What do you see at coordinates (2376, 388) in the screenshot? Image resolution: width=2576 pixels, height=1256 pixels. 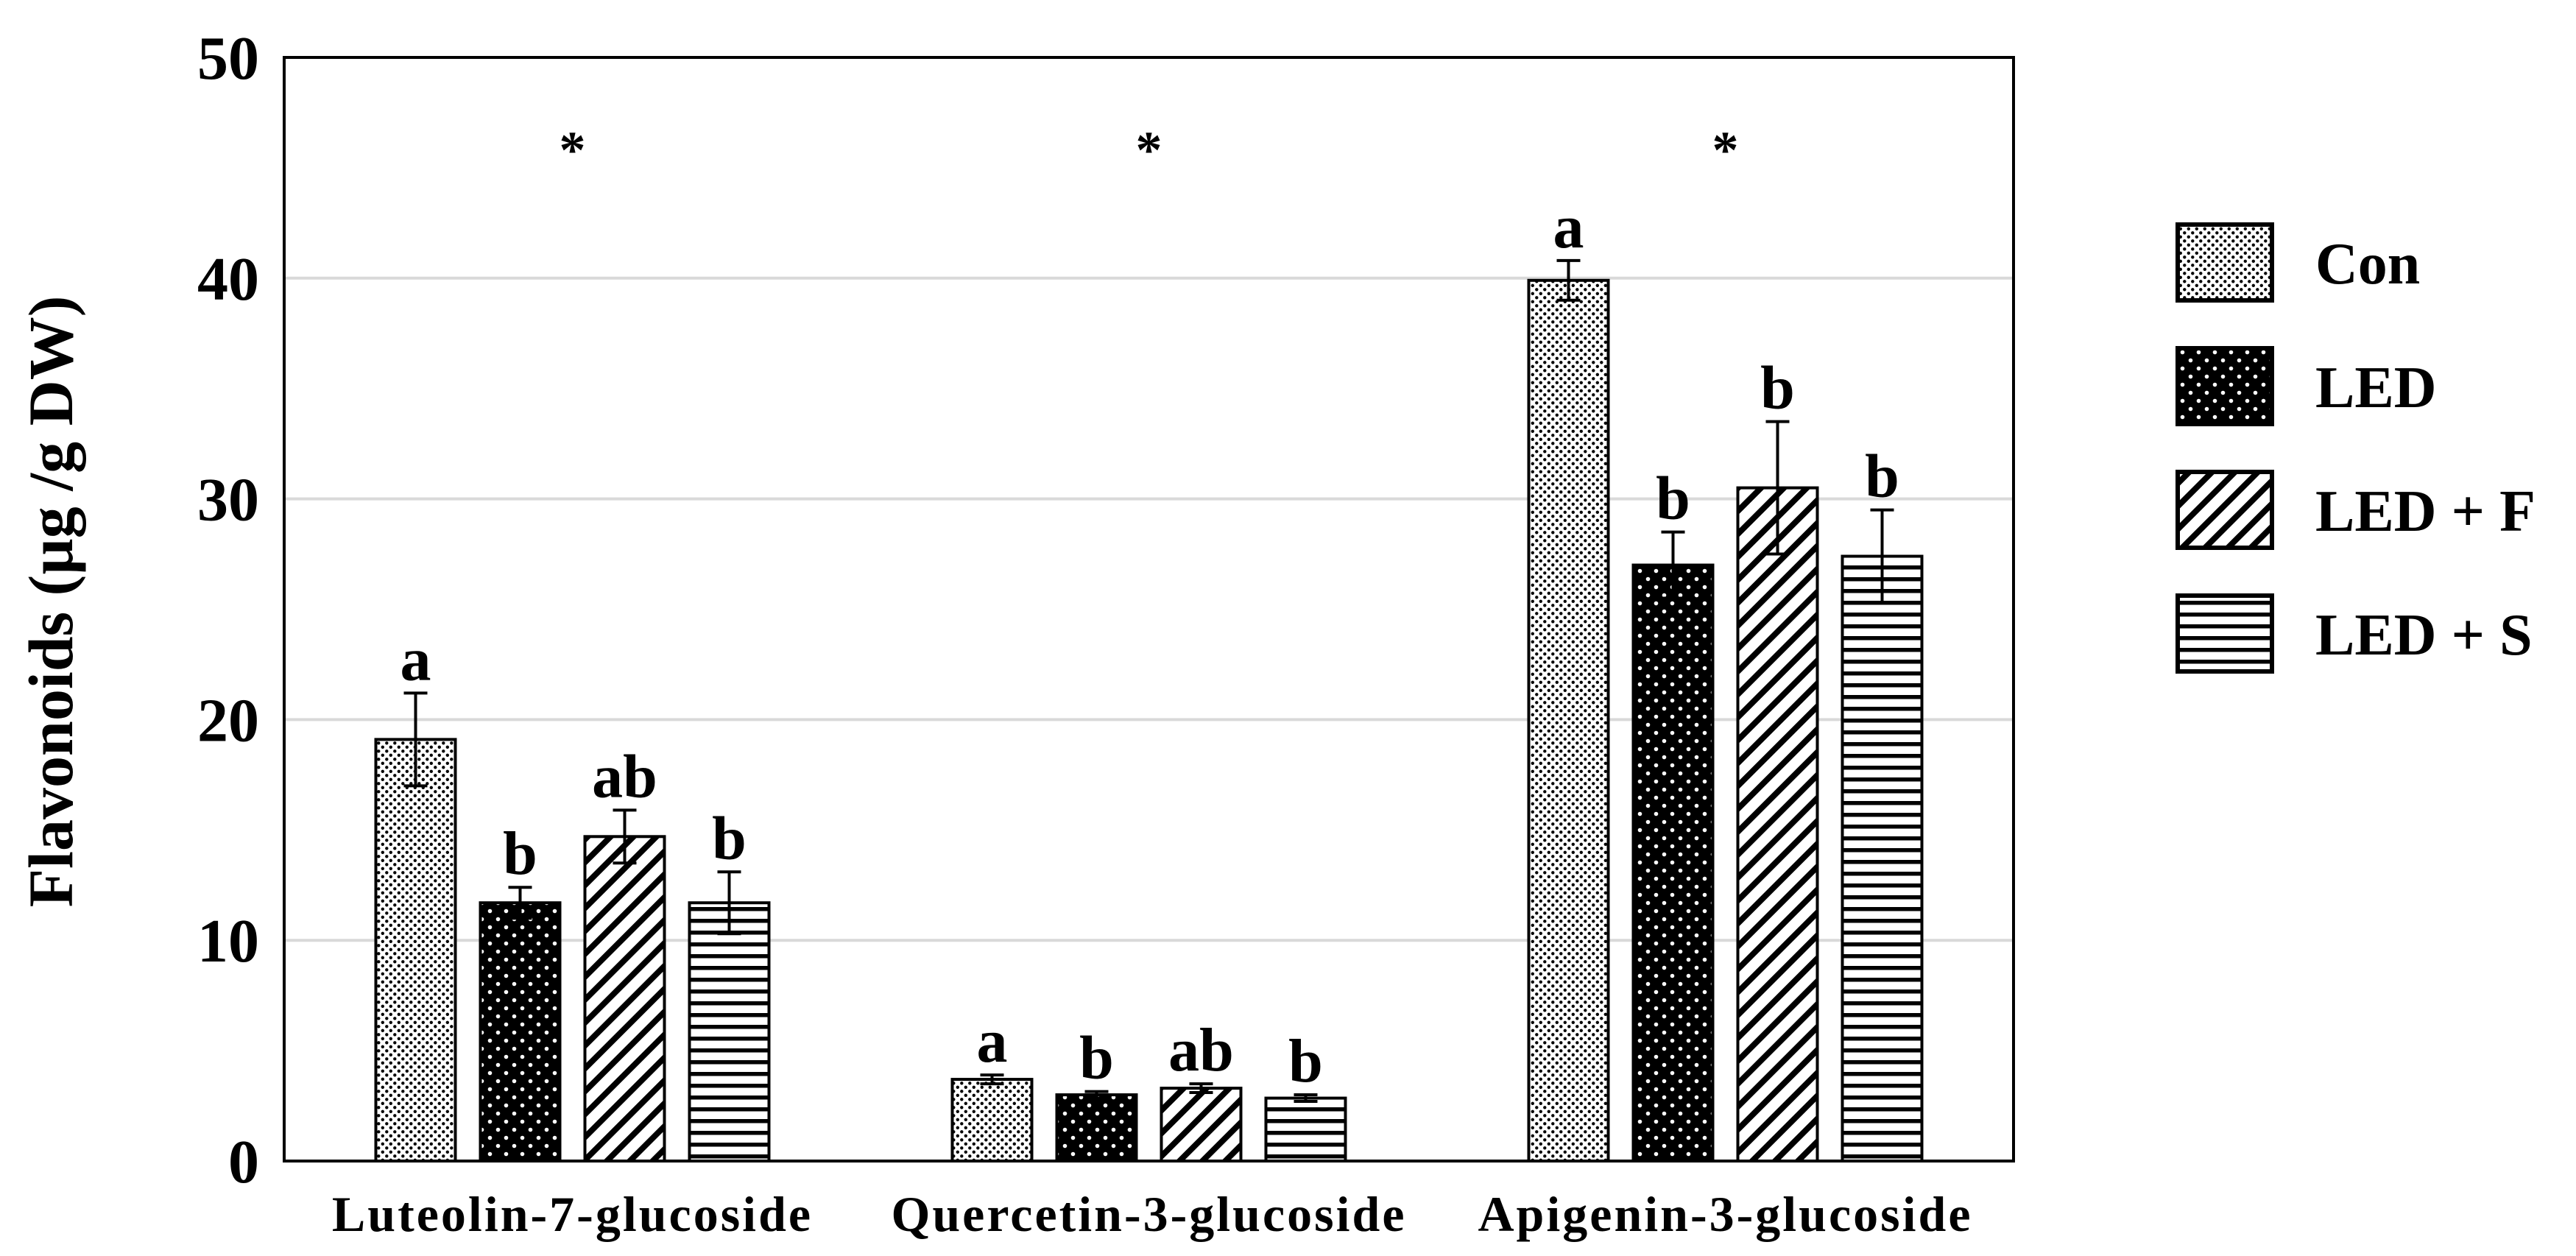 I see `legend-label: LED` at bounding box center [2376, 388].